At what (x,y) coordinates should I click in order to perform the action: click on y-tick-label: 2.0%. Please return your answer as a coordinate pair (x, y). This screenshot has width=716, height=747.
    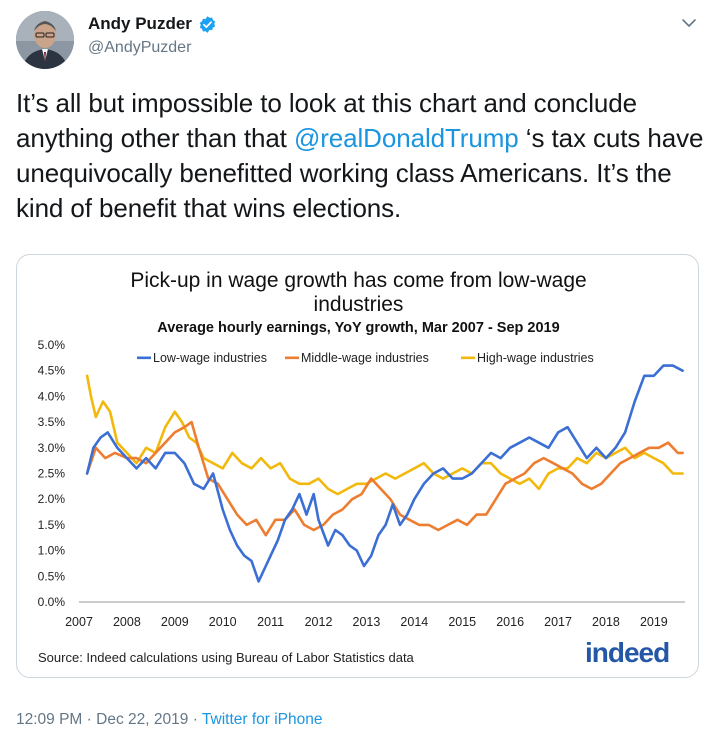
    Looking at the image, I should click on (52, 499).